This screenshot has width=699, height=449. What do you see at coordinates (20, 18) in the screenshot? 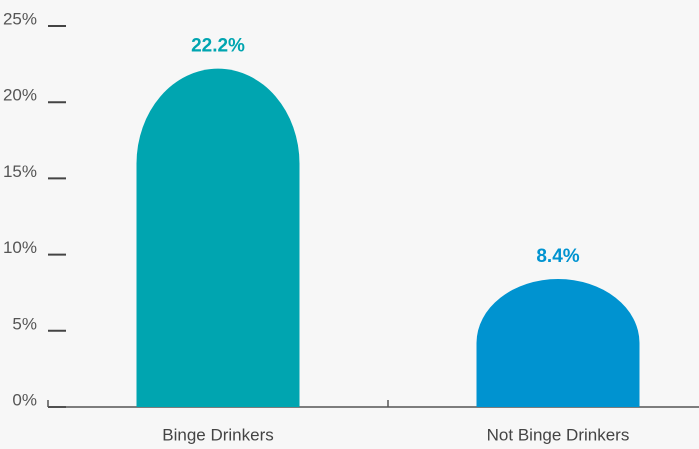
I see `y-tick-label: 25%` at bounding box center [20, 18].